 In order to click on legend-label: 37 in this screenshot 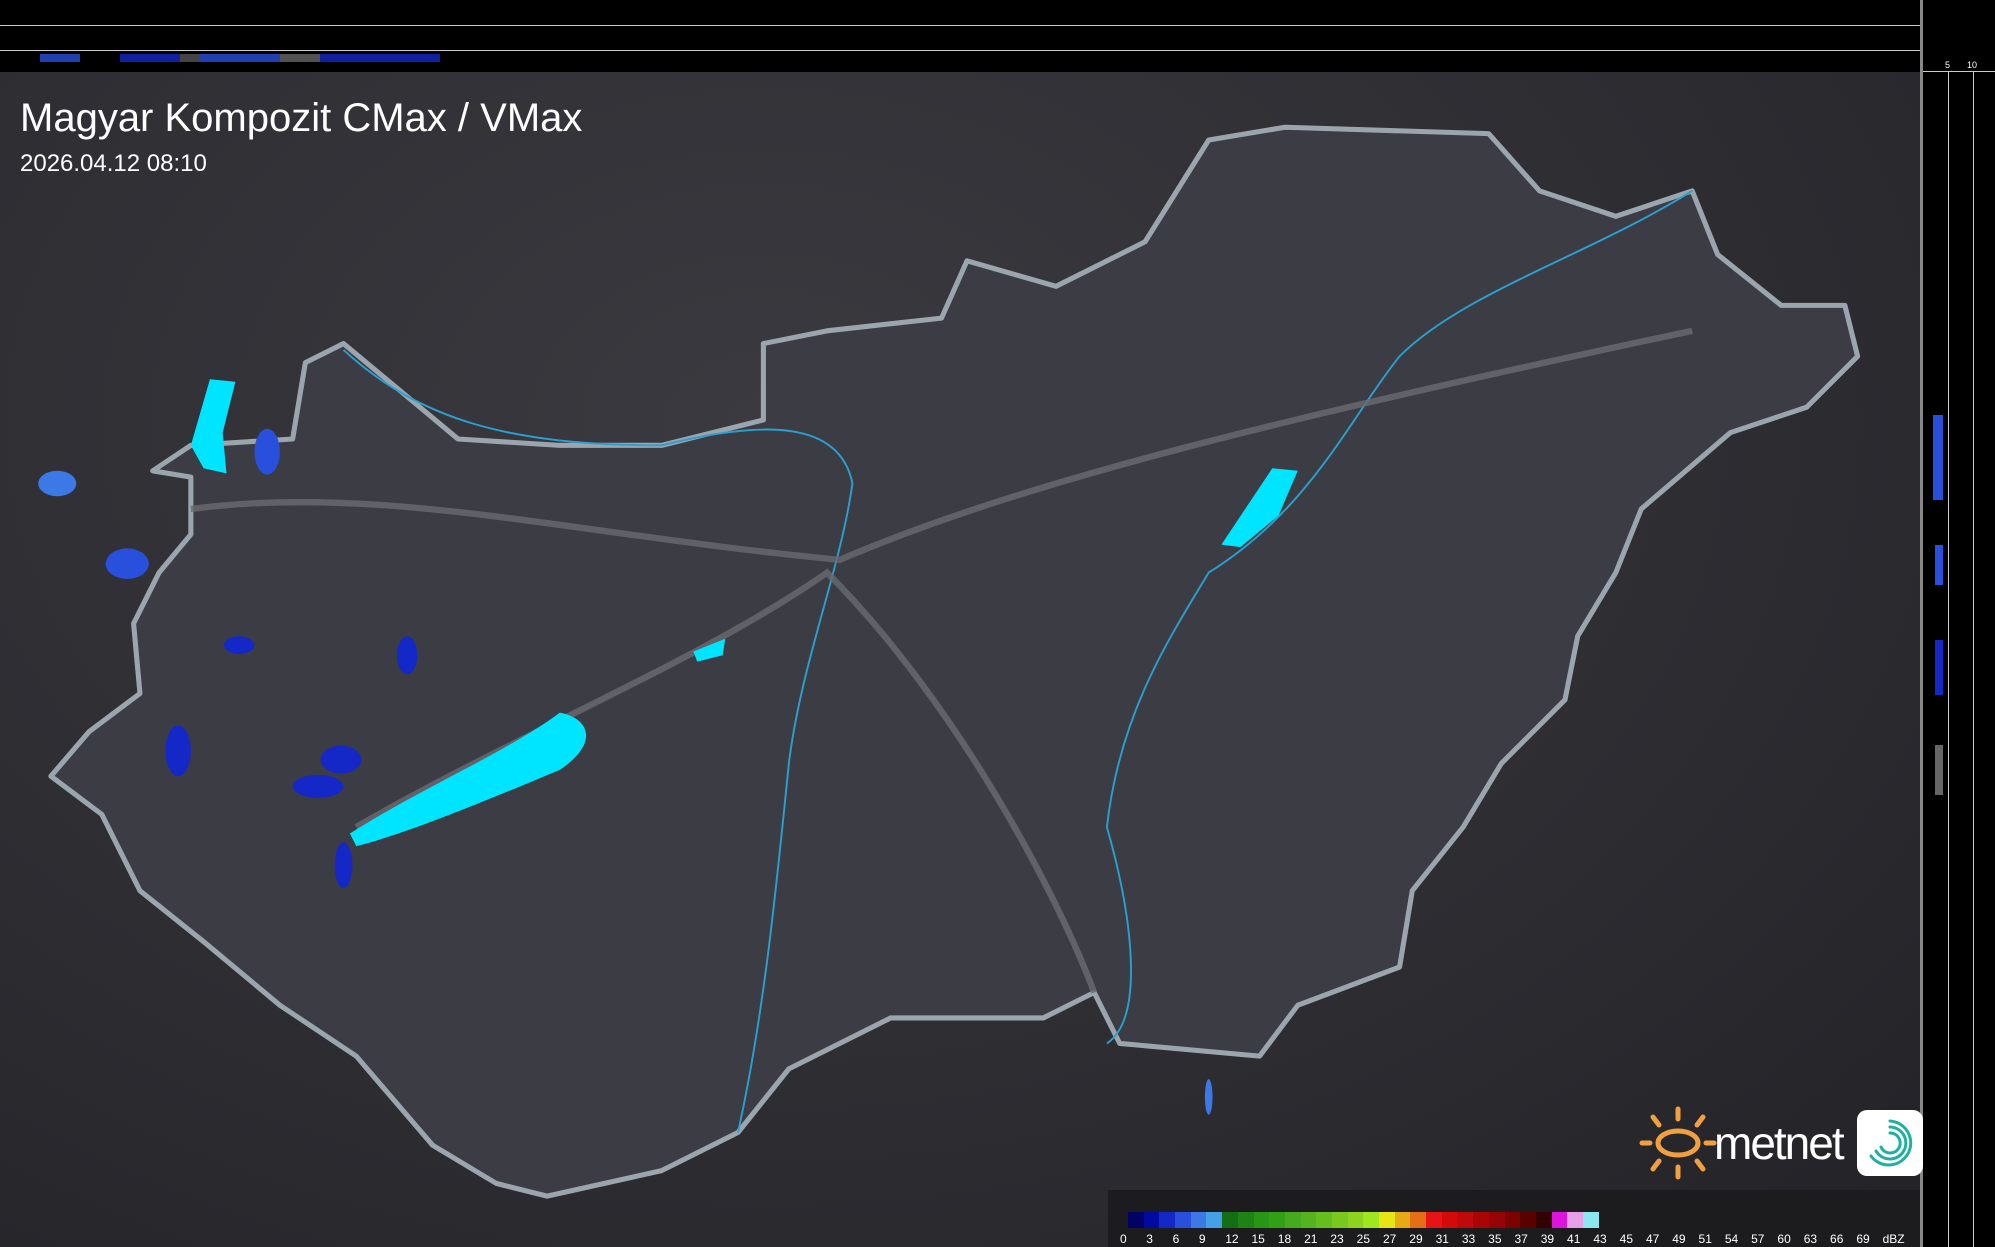, I will do `click(1521, 1239)`.